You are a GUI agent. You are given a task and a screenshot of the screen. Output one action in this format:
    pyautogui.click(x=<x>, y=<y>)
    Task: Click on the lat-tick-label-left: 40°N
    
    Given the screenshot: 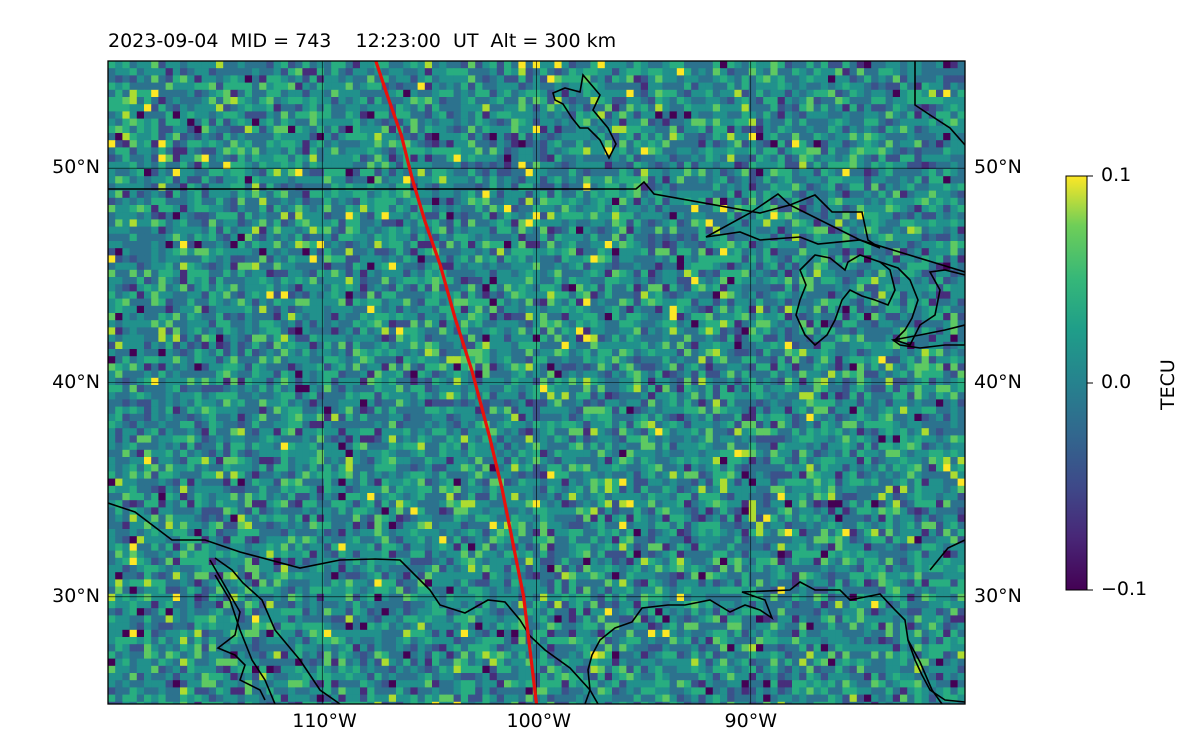 What is the action you would take?
    pyautogui.click(x=76, y=381)
    